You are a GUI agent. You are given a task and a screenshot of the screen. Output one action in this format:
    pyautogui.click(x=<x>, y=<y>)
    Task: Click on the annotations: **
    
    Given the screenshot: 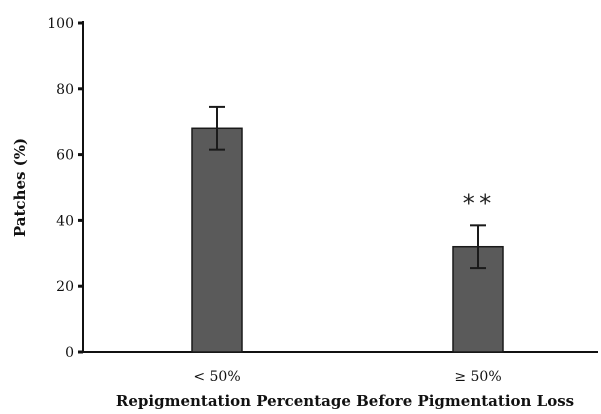 What is the action you would take?
    pyautogui.click(x=478, y=203)
    